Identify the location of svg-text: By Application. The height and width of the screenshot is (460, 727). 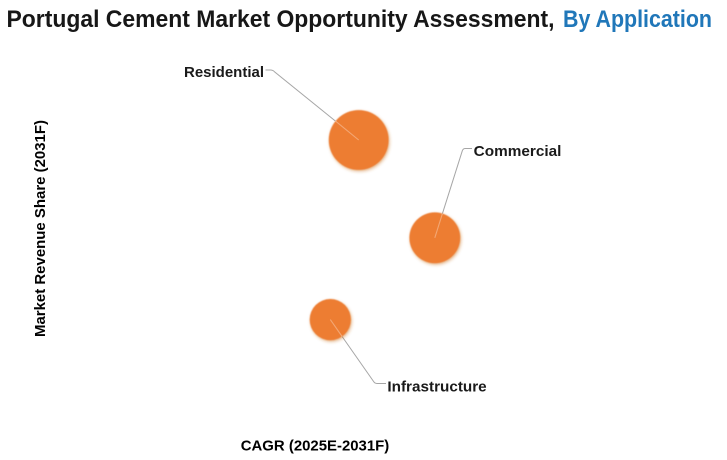
(637, 19).